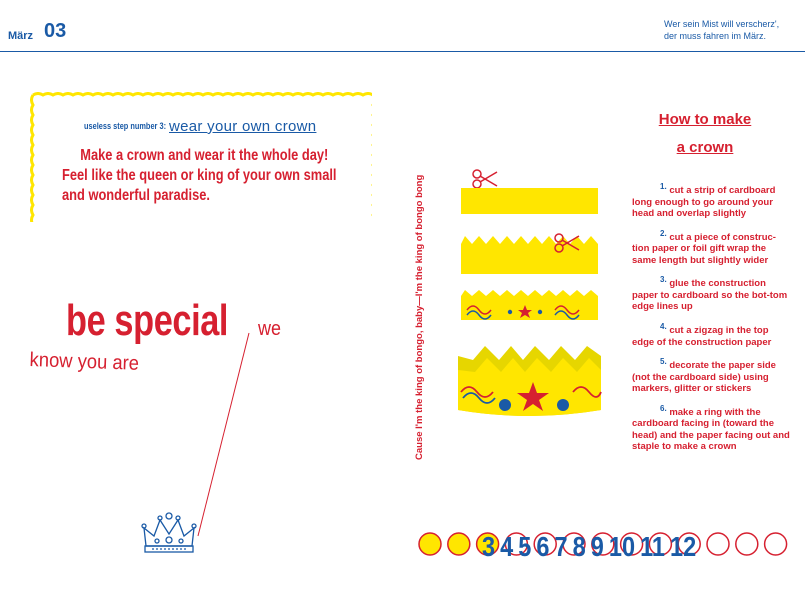  Describe the element at coordinates (270, 329) in the screenshot. I see `slogan-we: we` at that location.